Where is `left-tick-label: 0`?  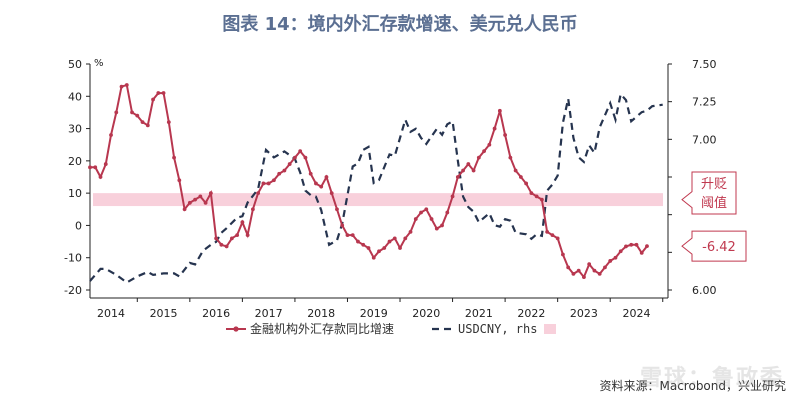 left-tick-label: 0 is located at coordinates (78, 225).